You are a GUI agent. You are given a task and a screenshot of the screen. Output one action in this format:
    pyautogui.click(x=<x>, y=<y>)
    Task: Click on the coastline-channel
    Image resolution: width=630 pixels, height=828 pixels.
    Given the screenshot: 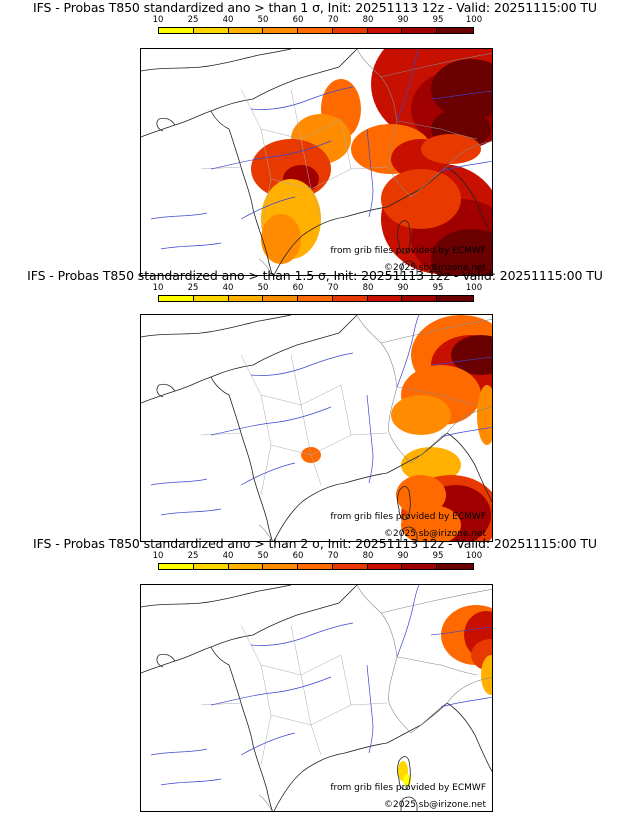 What is the action you would take?
    pyautogui.click(x=284, y=80)
    